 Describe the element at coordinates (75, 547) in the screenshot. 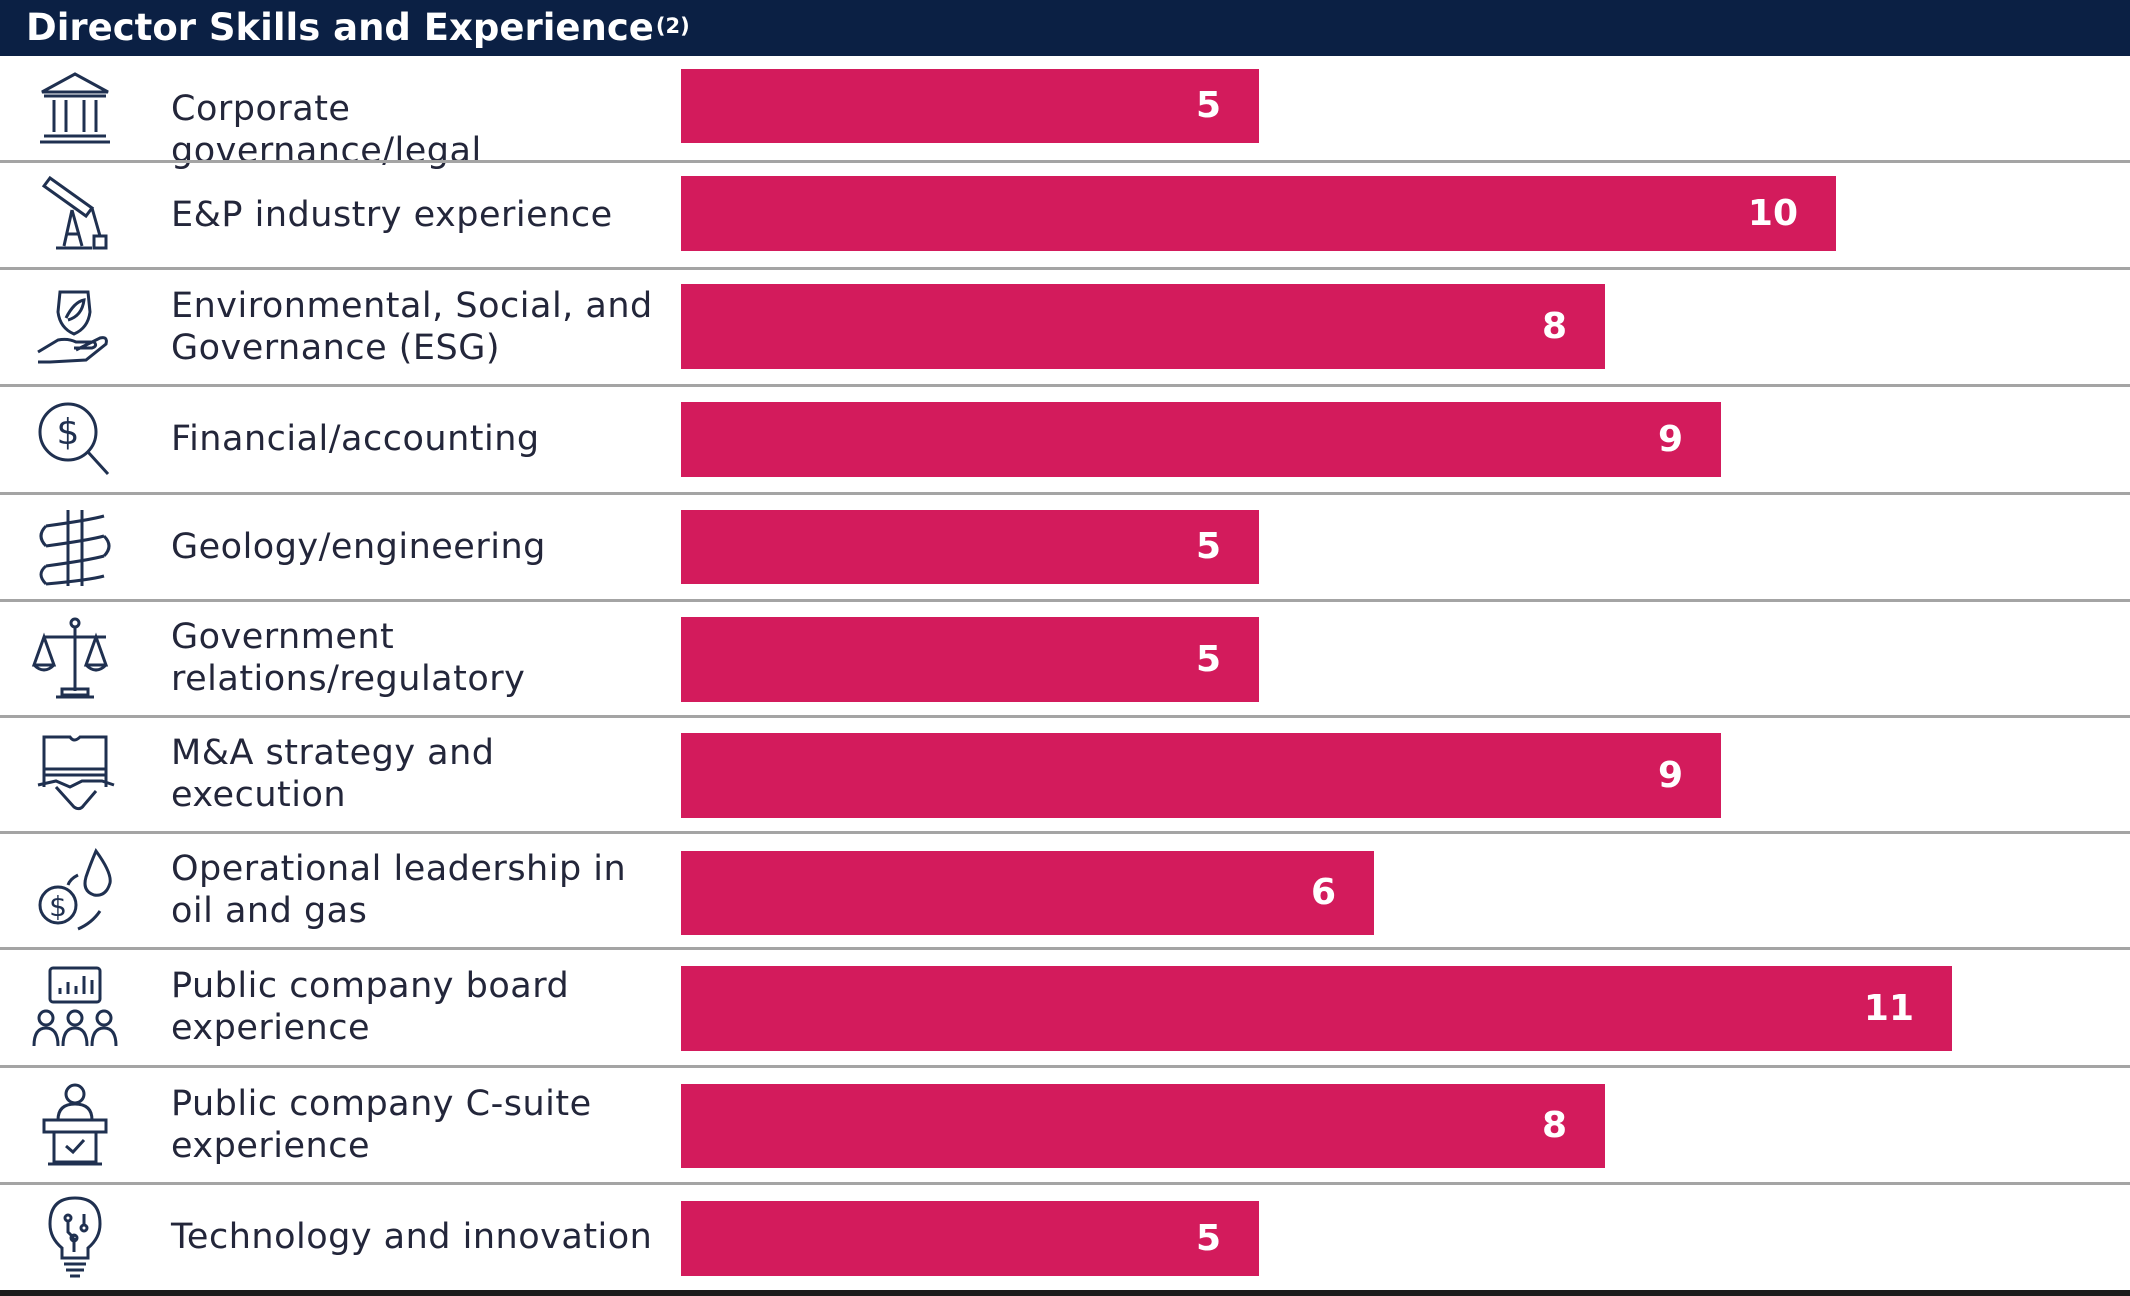

I see `drill-icon` at that location.